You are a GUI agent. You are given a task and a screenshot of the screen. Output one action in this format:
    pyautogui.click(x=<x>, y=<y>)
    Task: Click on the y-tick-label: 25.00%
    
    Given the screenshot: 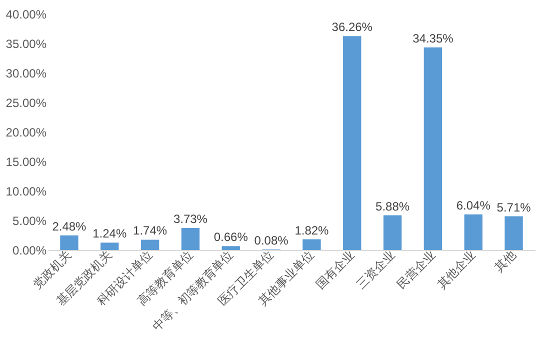 What is the action you would take?
    pyautogui.click(x=26, y=103)
    